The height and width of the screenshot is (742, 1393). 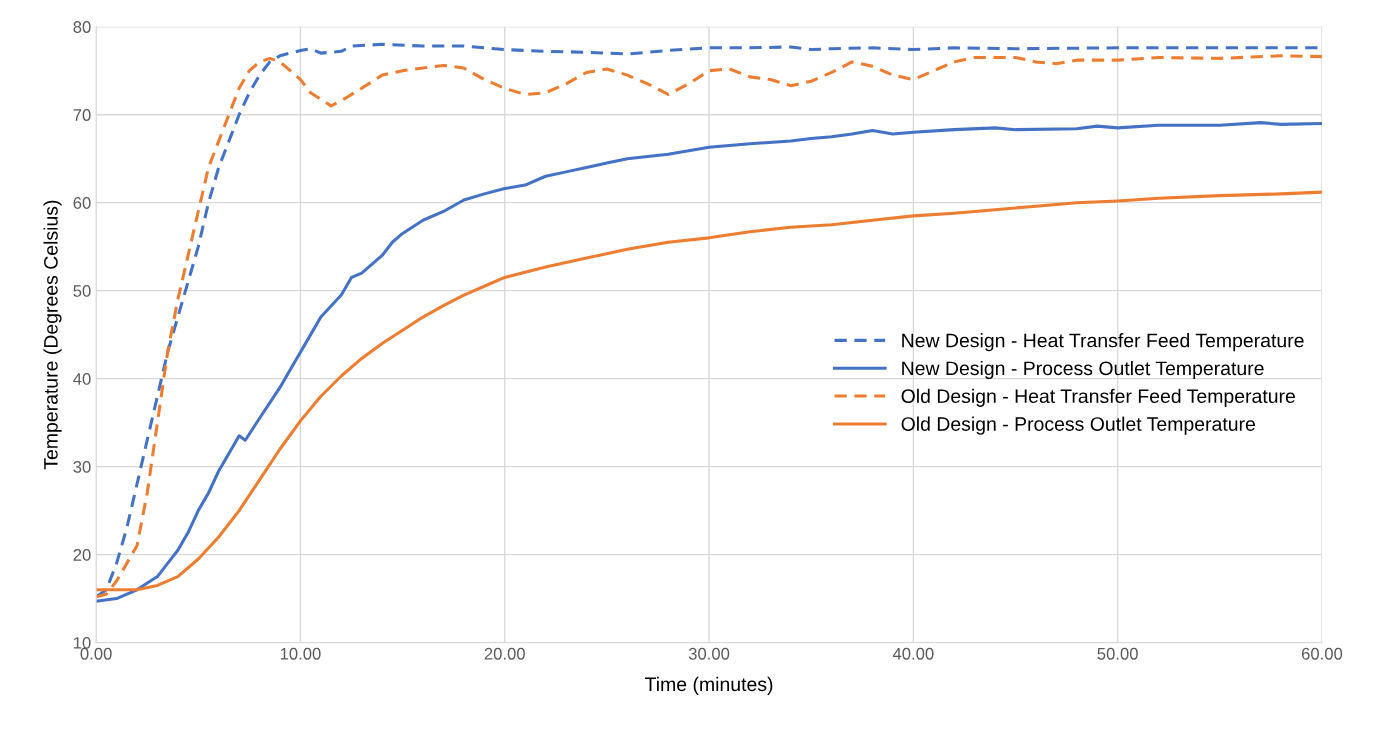 I want to click on y-tick-label: 70, so click(x=82, y=115).